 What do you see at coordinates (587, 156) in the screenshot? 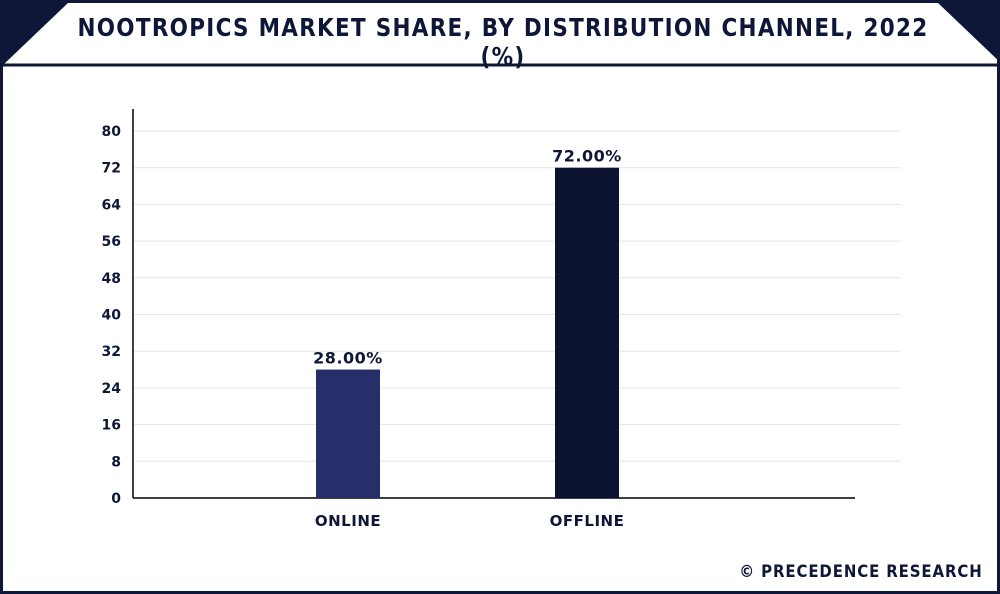
I see `data-label-offline: 72.00%` at bounding box center [587, 156].